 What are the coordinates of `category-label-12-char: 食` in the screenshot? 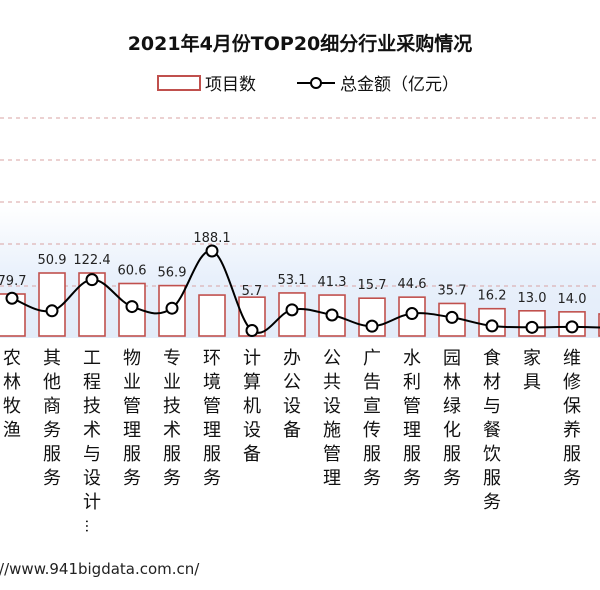 It's located at (492, 358).